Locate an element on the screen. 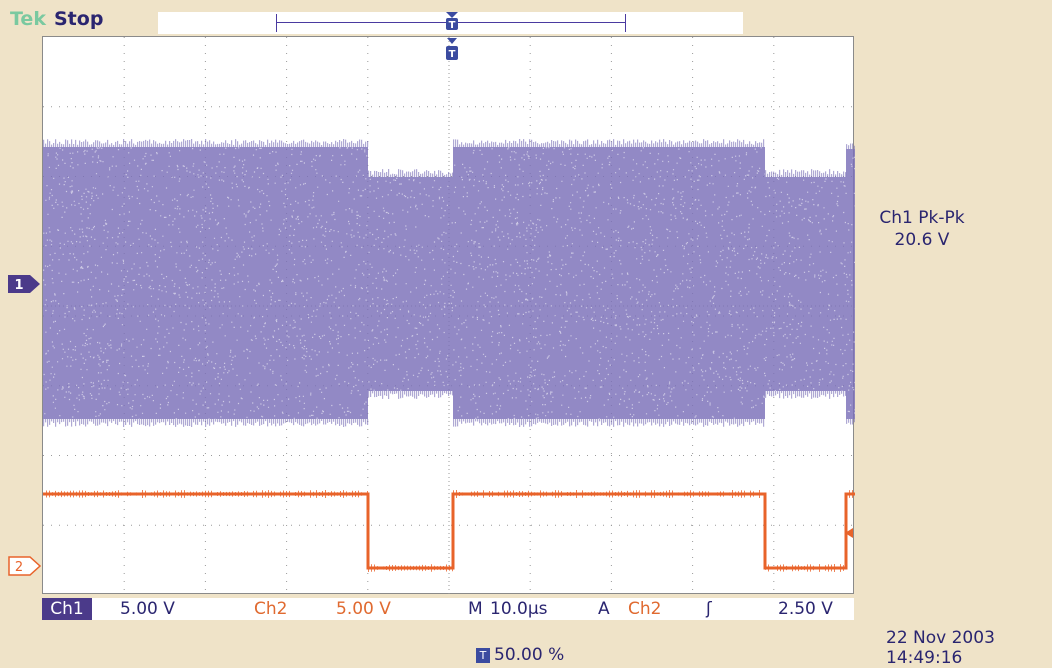 The width and height of the screenshot is (1052, 668). timebase-scale: 10.0µs is located at coordinates (519, 609).